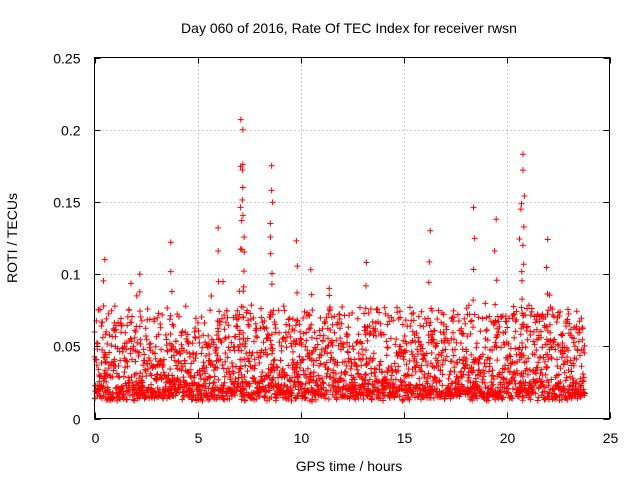  Describe the element at coordinates (355, 438) in the screenshot. I see `x-tick-labels: 0 5 10 15 20 25` at that location.